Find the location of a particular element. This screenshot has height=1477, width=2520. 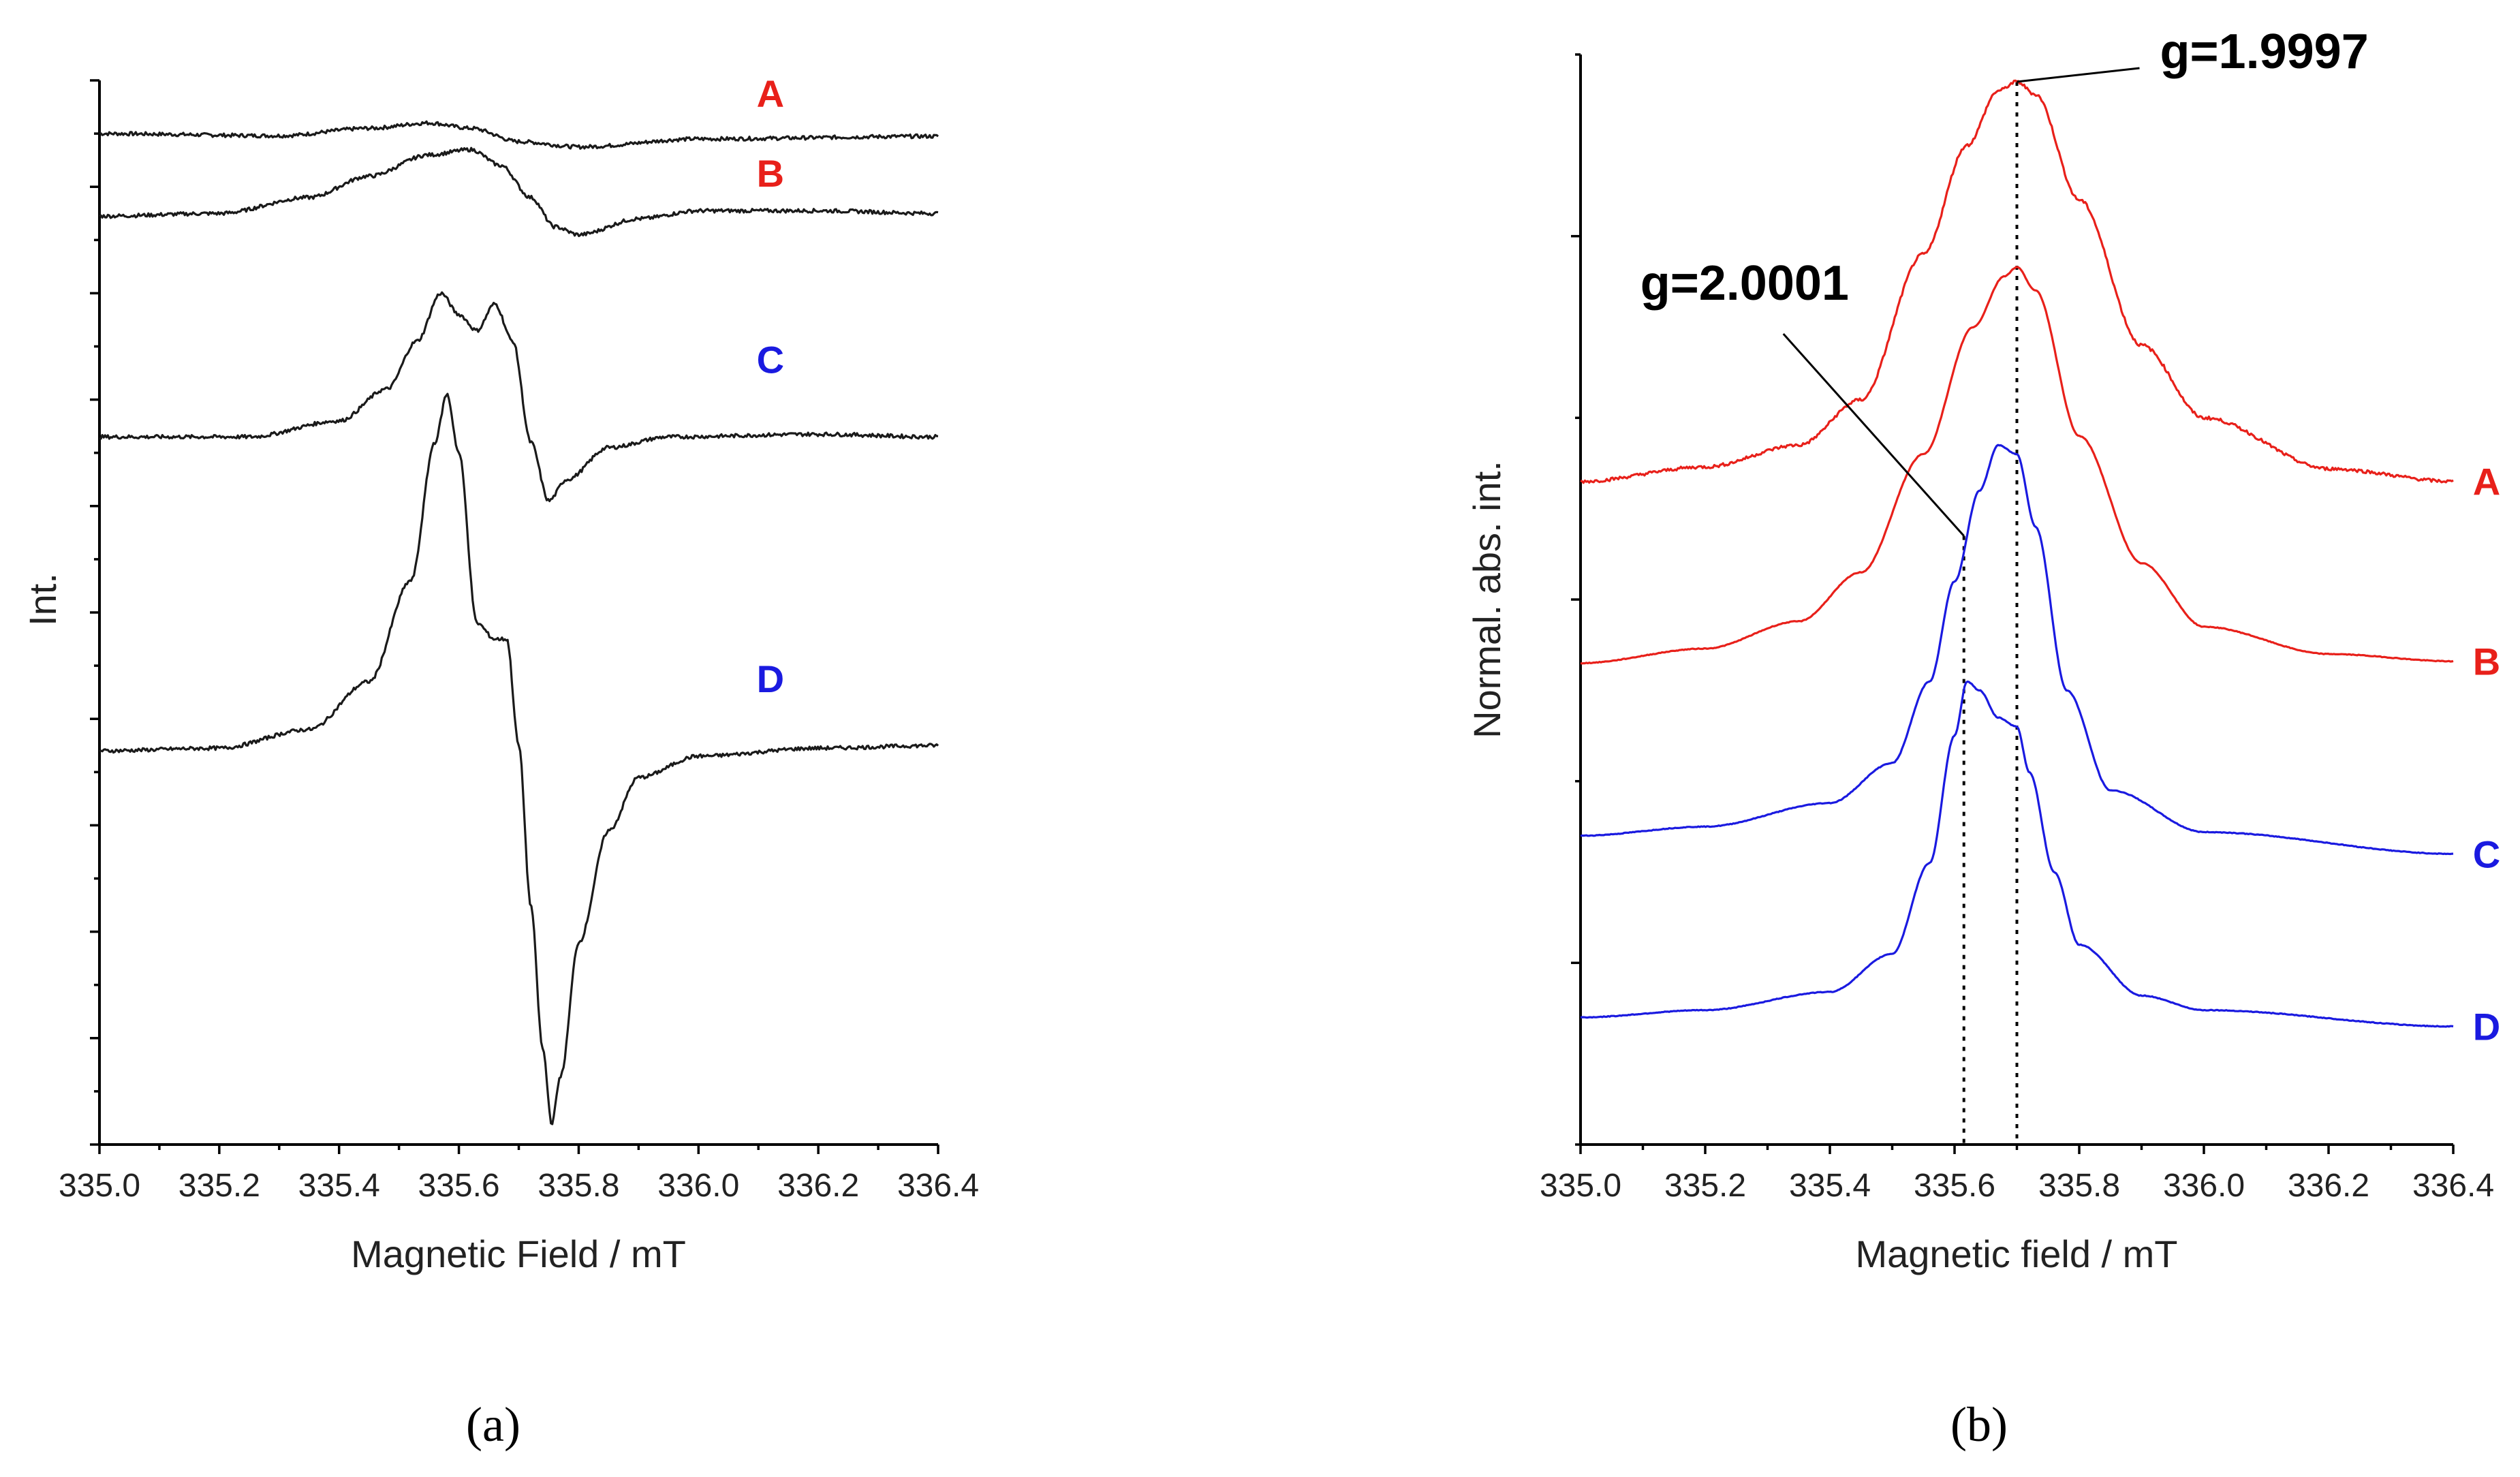

panel-a-x-axis-title: Magnetic Field / mT is located at coordinates (518, 1253).